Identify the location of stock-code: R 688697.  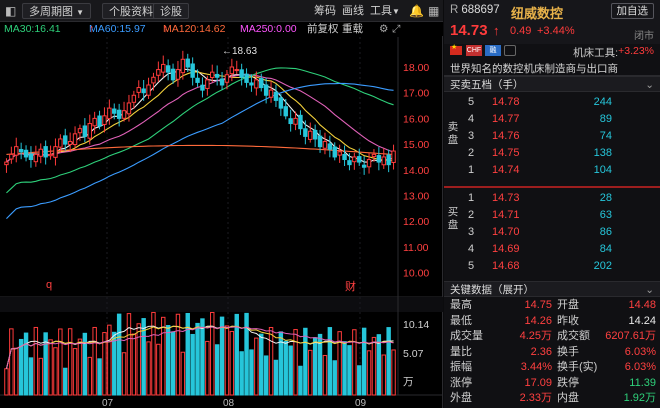
(475, 10).